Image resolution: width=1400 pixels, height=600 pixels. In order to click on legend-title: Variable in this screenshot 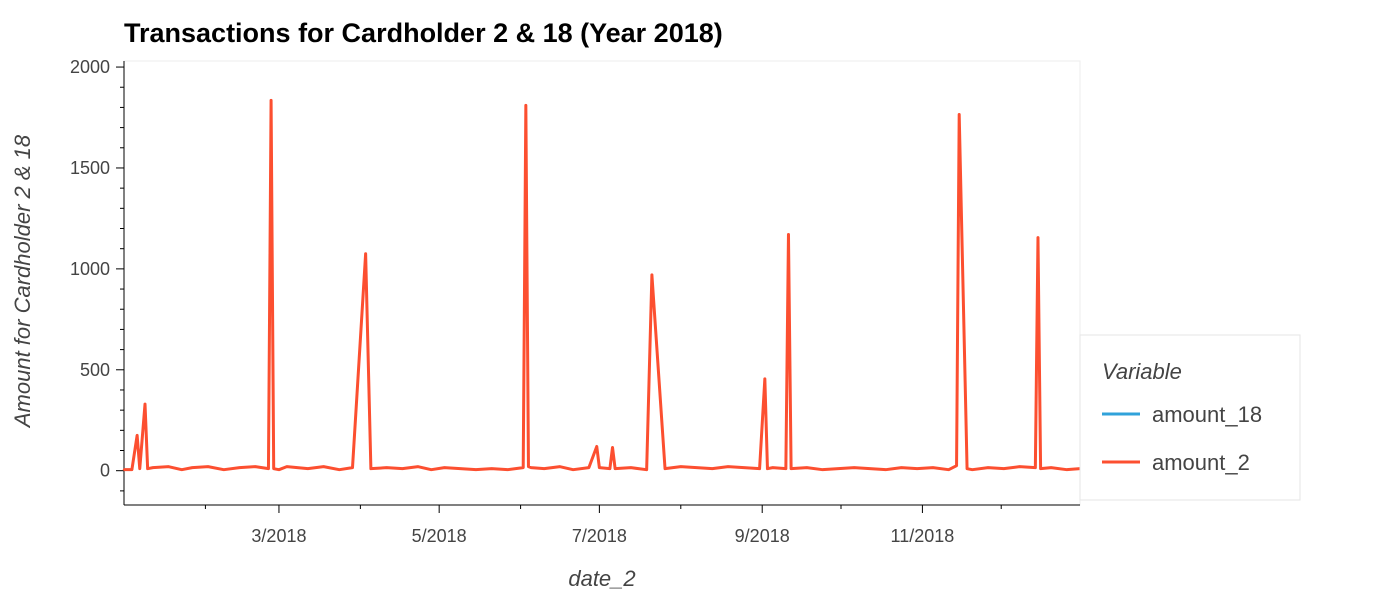, I will do `click(1142, 371)`.